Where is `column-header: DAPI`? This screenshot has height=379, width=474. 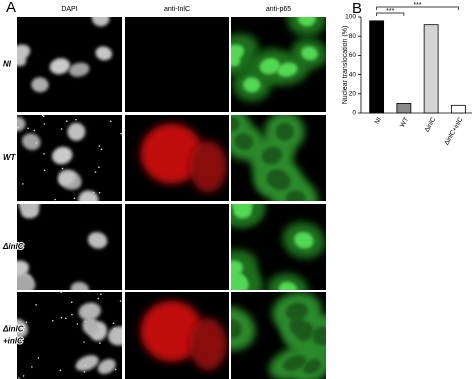 column-header: DAPI is located at coordinates (69, 9).